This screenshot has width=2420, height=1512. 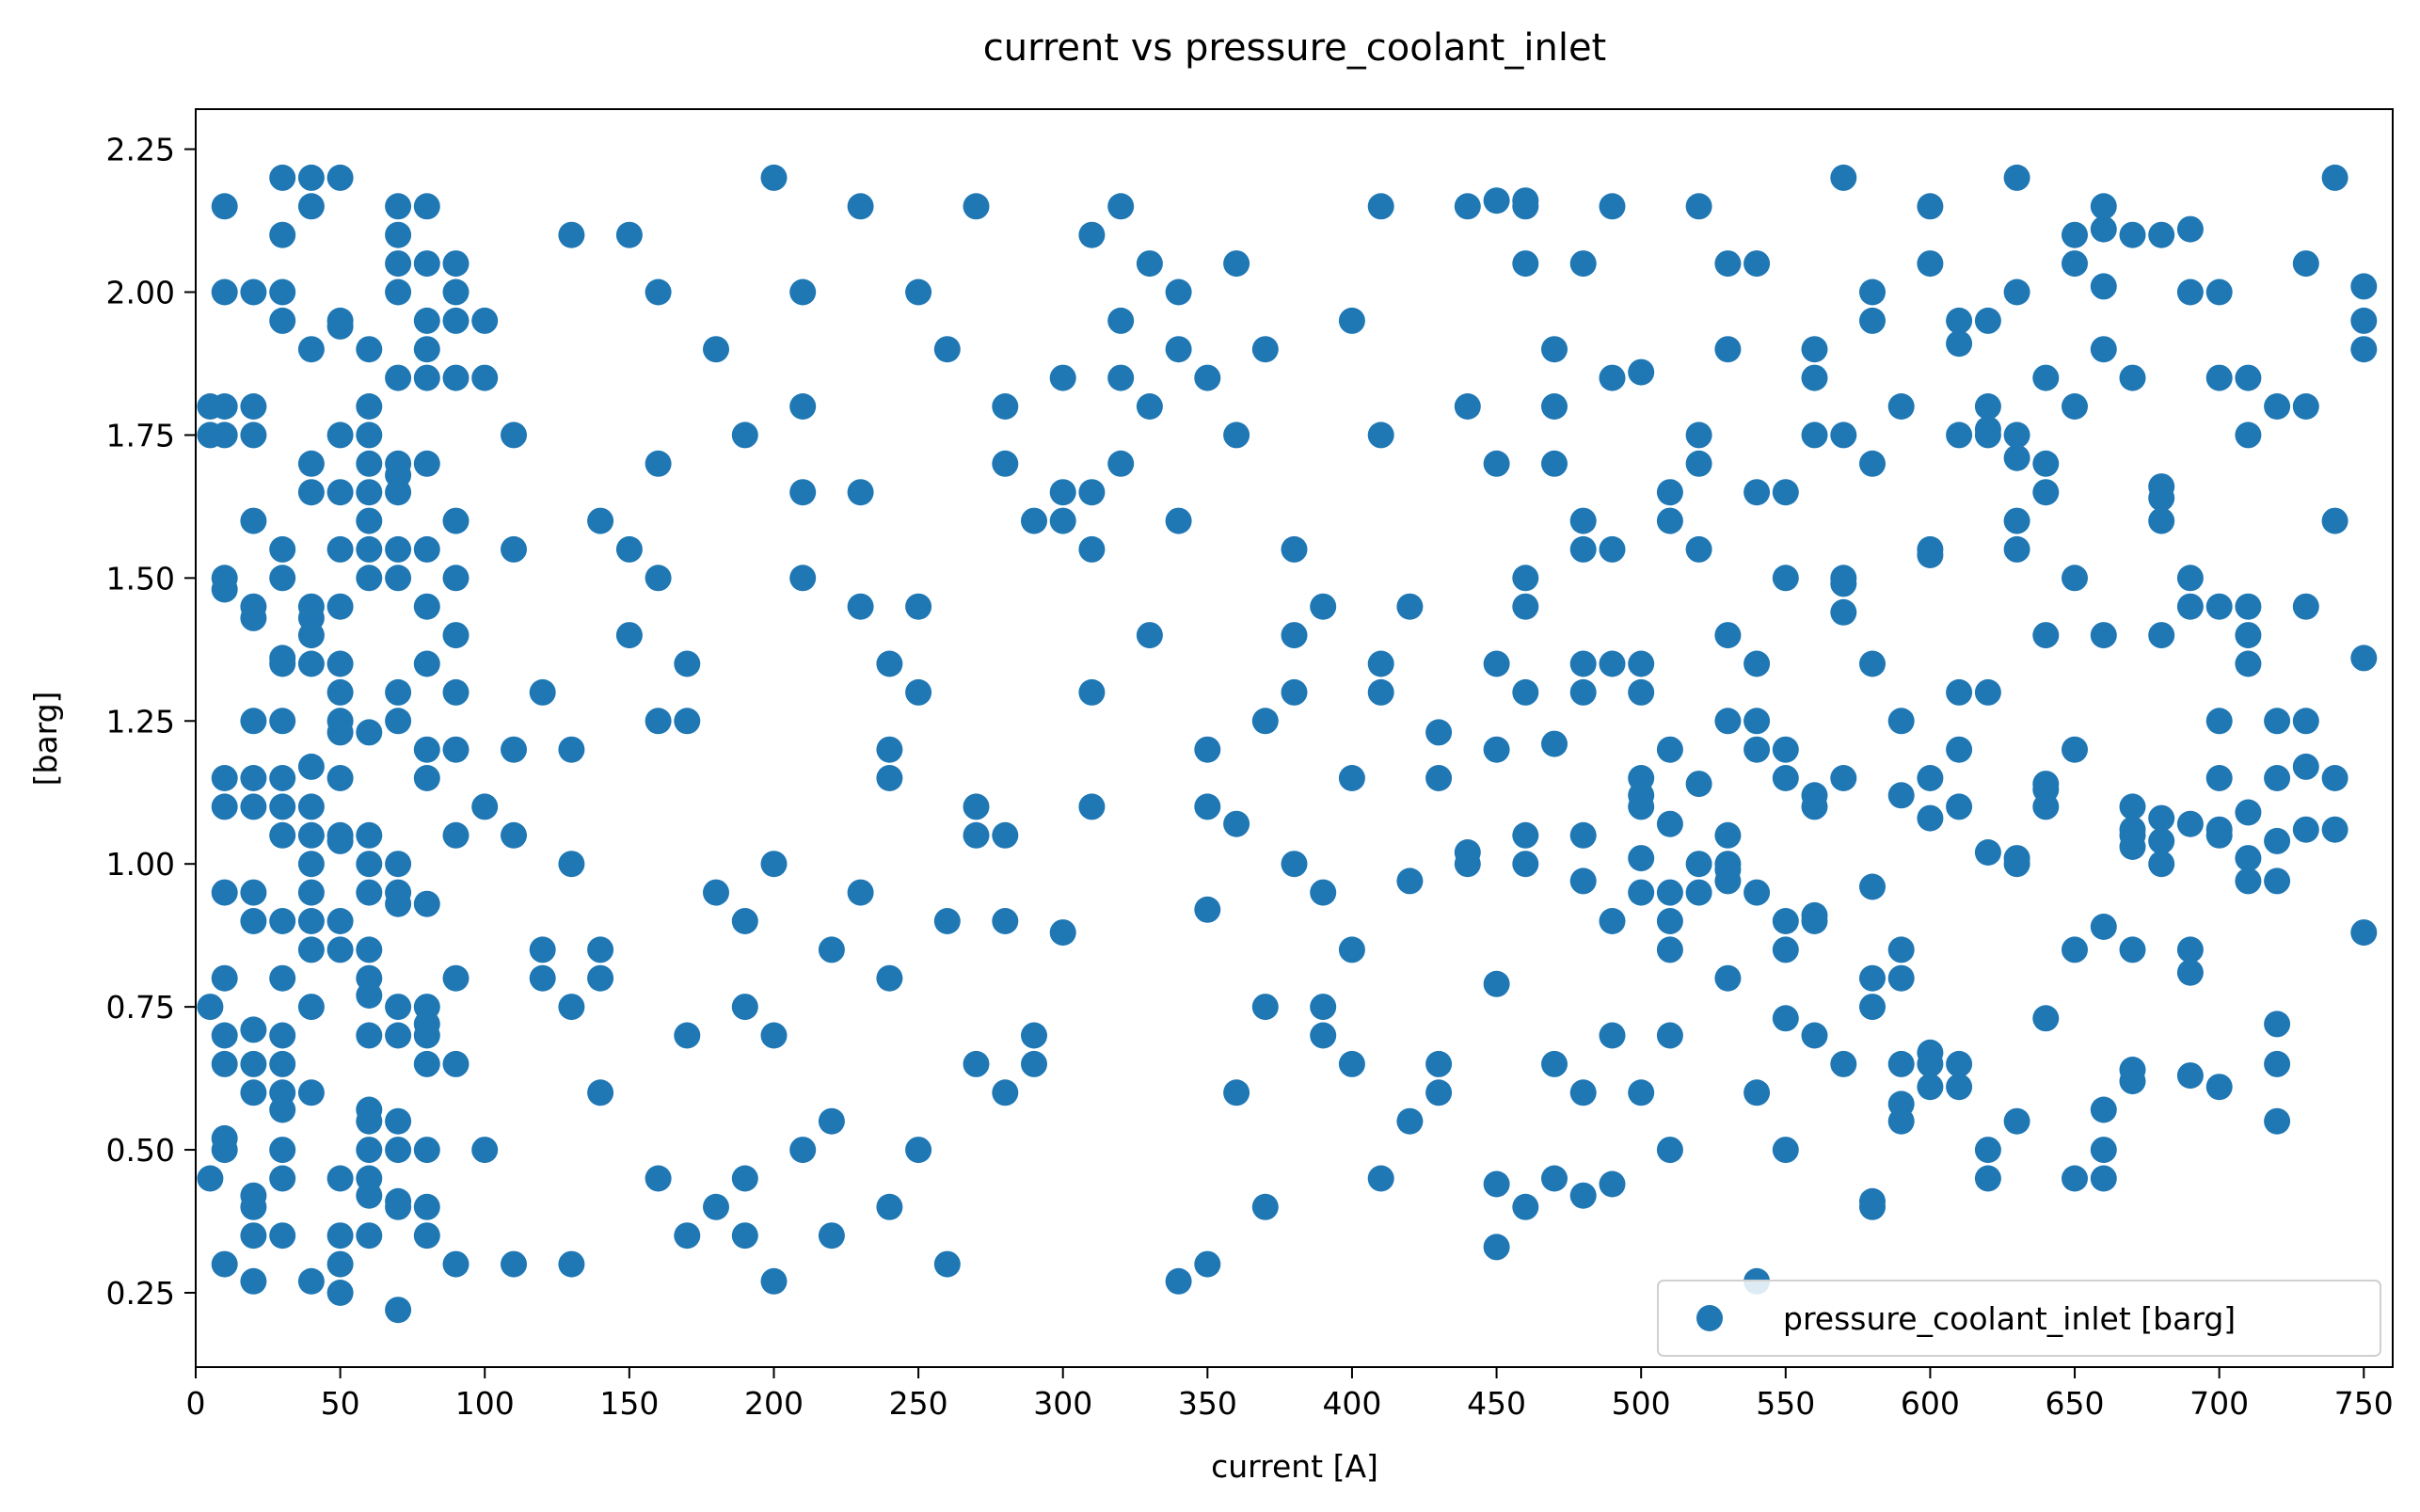 I want to click on legend-entry-pressure-coolant-inlet: pressure_coolant_inlet [barg], so click(x=2010, y=1318).